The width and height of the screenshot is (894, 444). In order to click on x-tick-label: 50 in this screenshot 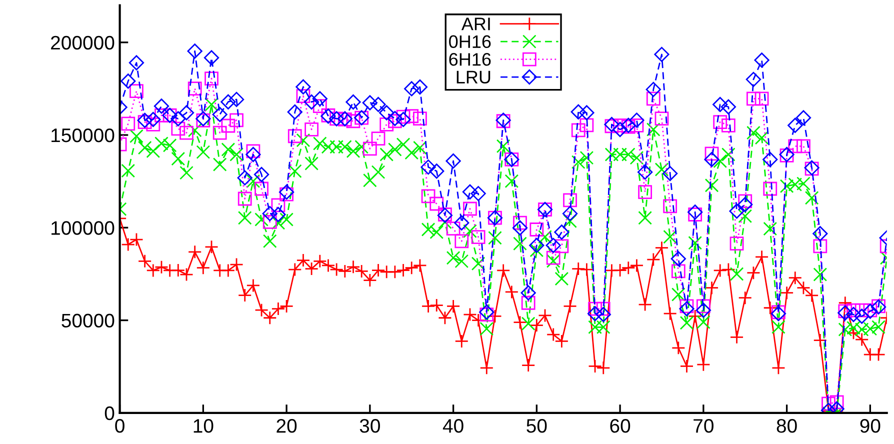, I will do `click(536, 425)`.